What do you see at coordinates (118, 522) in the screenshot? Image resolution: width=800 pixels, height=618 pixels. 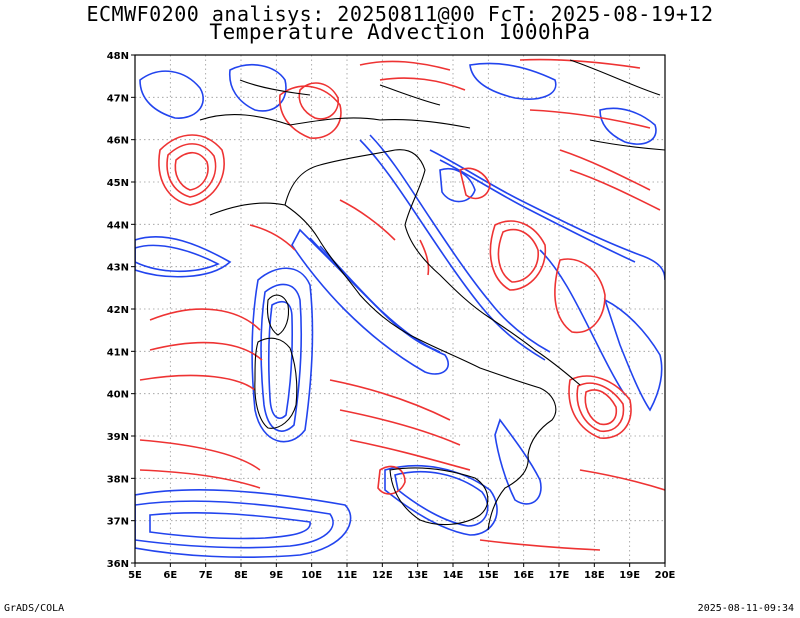 I see `lat-tick-label: 37N` at bounding box center [118, 522].